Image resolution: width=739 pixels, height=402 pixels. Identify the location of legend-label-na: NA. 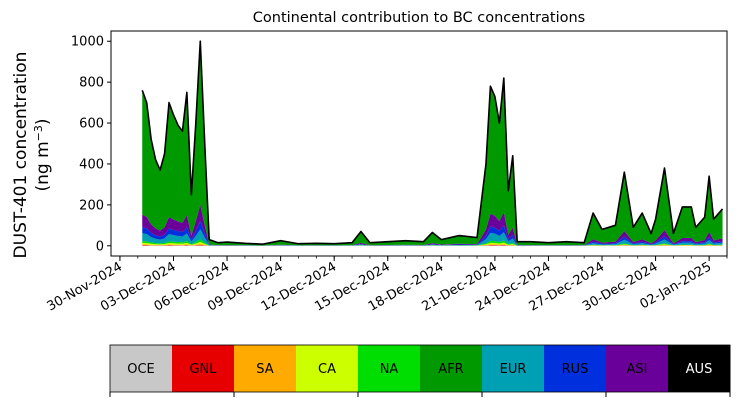
(389, 369).